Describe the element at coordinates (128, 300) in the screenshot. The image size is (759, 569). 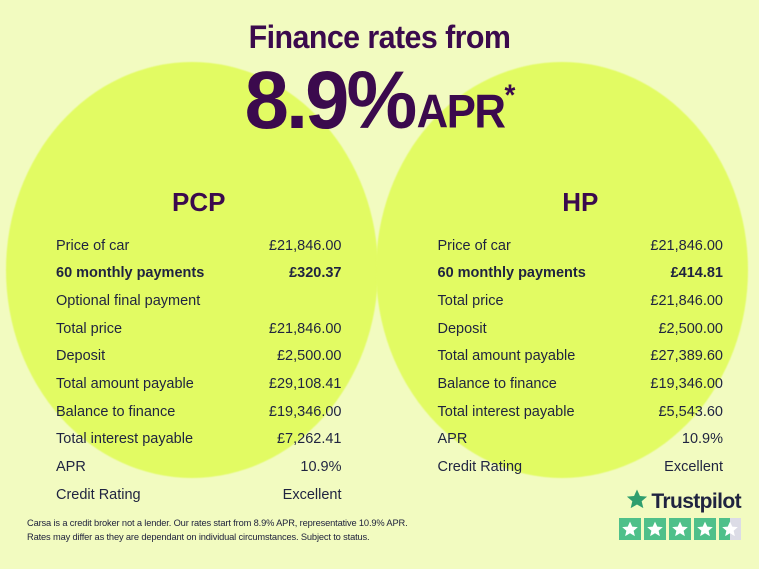
I see `row-label: Optional final payment` at that location.